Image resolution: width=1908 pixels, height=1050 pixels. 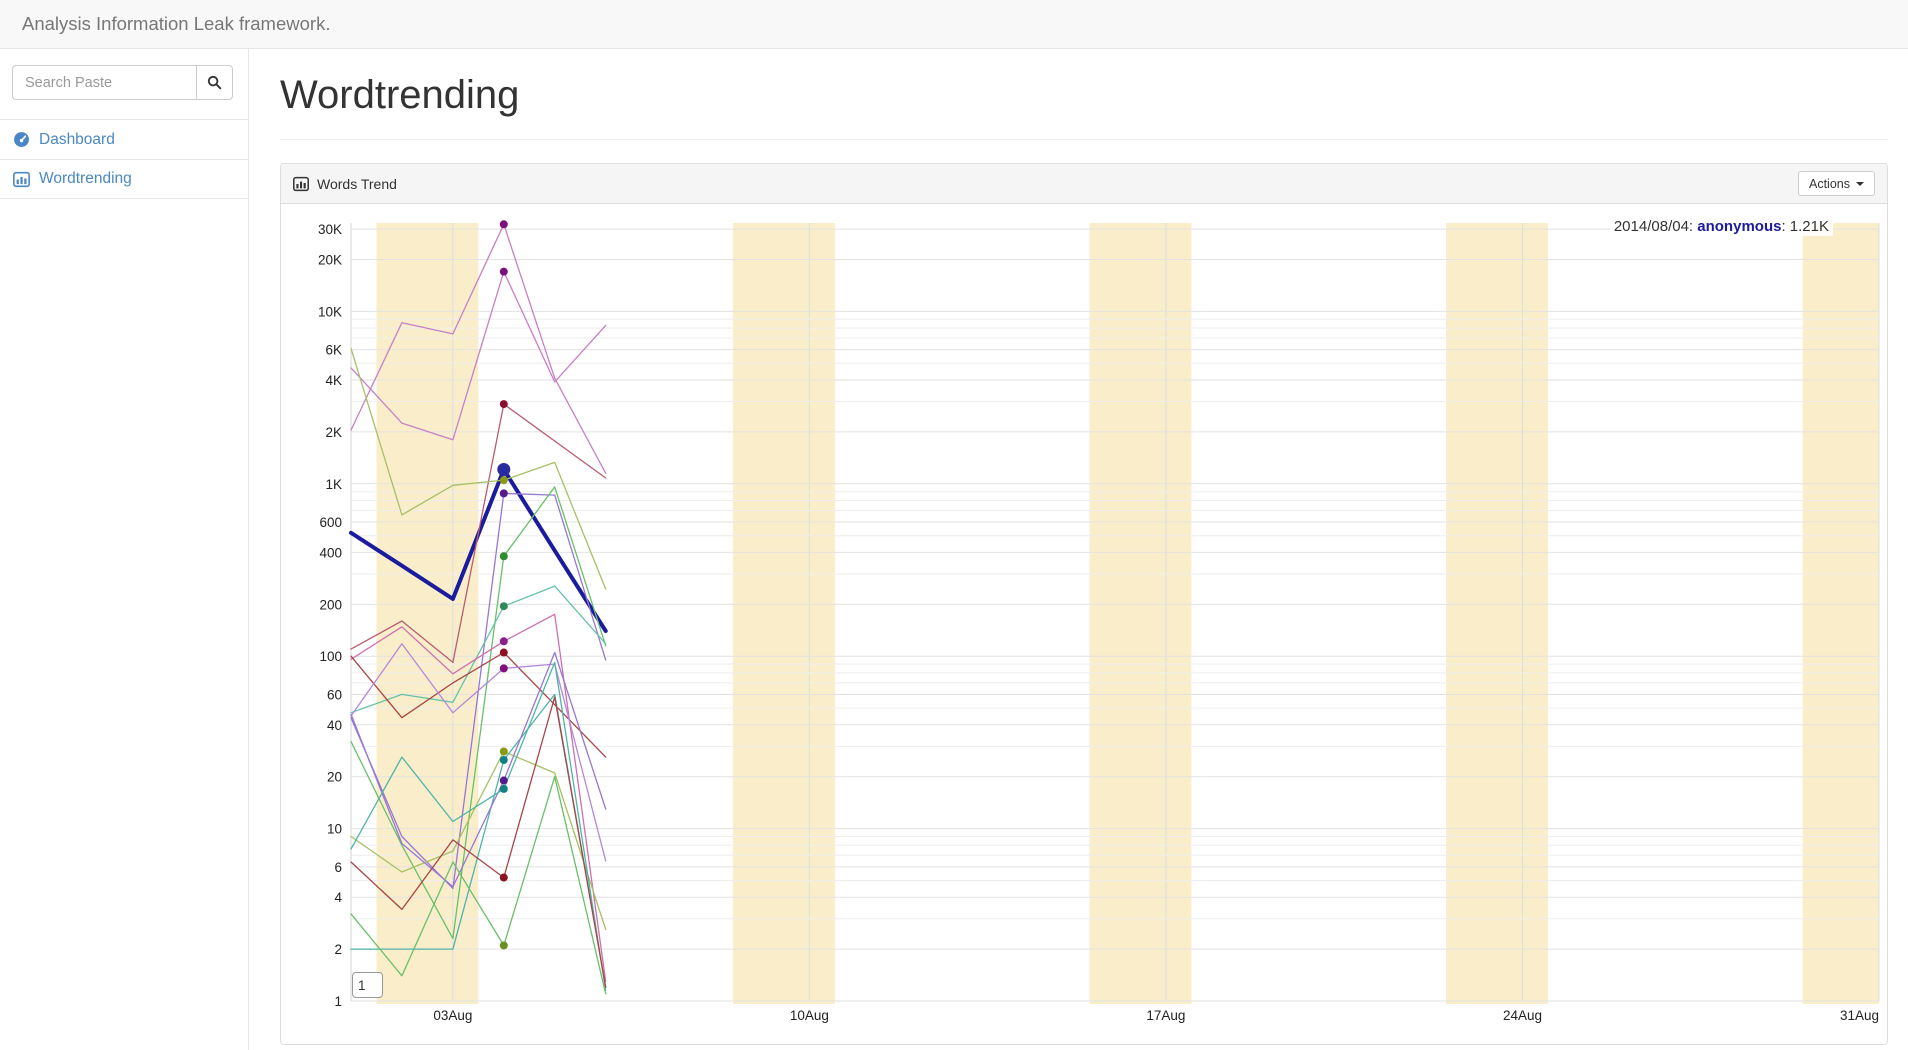 What do you see at coordinates (1860, 183) in the screenshot?
I see `chevron-down-icon` at bounding box center [1860, 183].